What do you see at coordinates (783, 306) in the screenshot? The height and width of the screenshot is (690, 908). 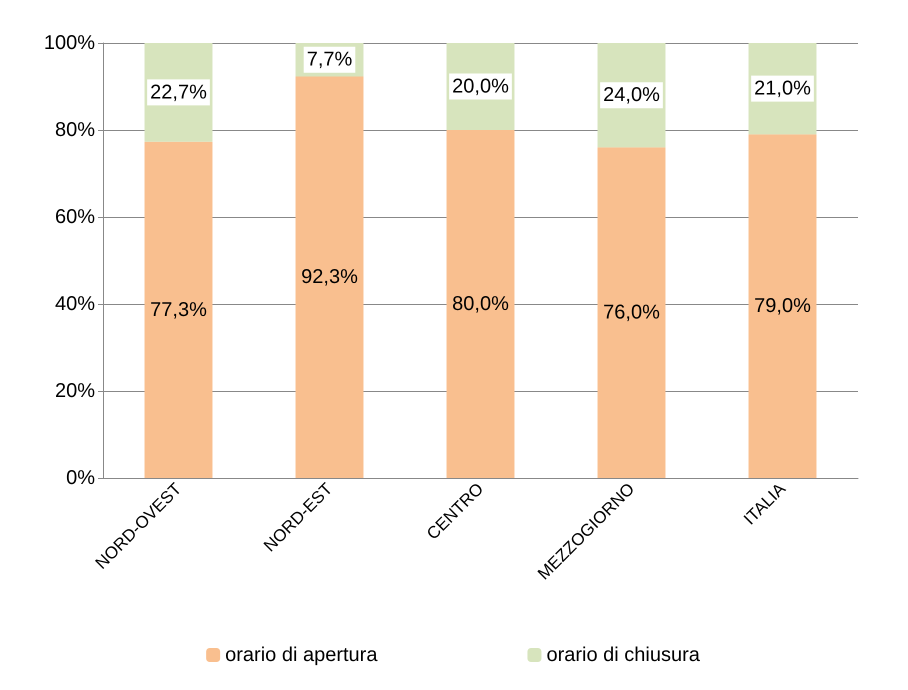 I see `data-label: 79,0%` at bounding box center [783, 306].